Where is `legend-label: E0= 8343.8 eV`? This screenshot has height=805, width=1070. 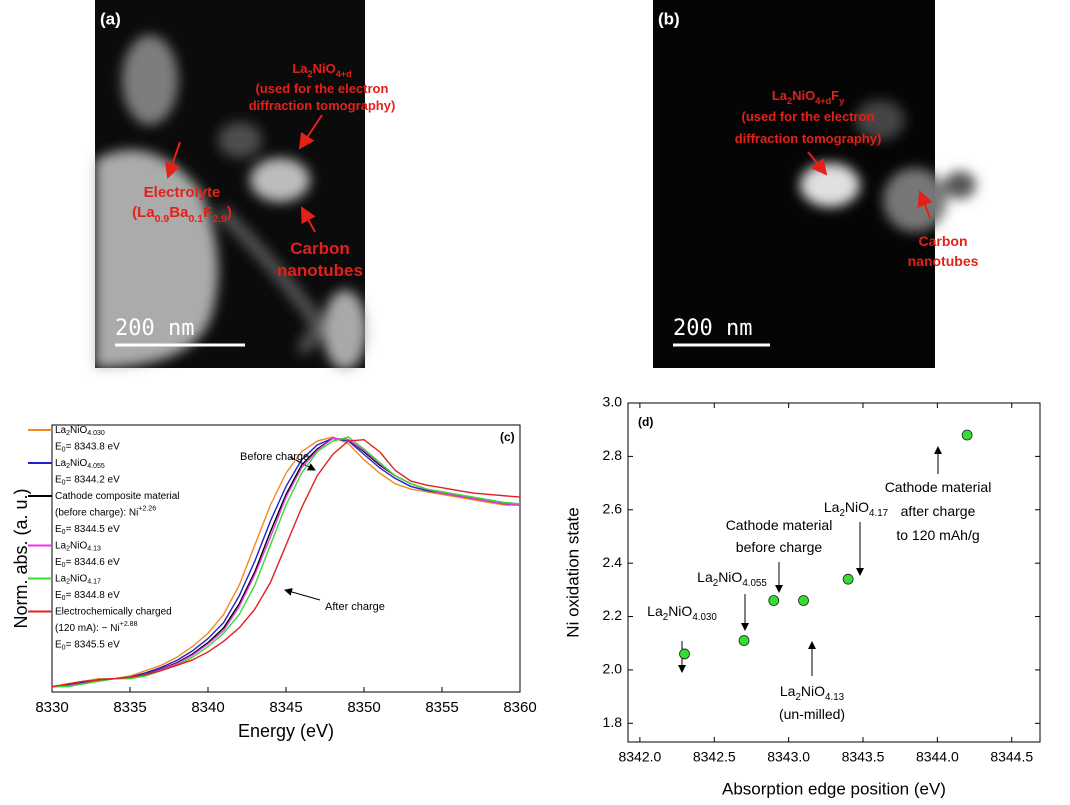 legend-label: E0= 8343.8 eV is located at coordinates (87, 447).